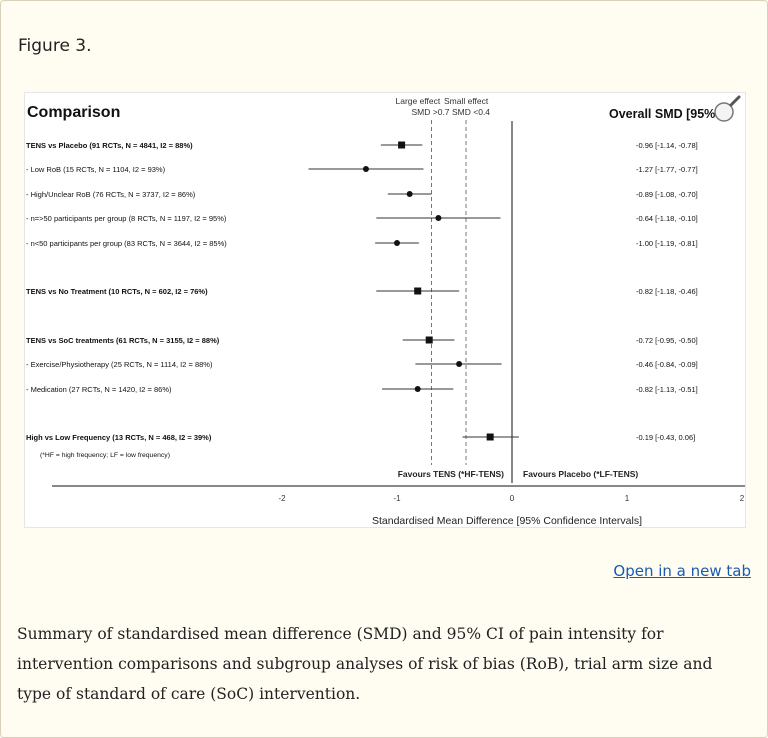  What do you see at coordinates (667, 389) in the screenshot?
I see `ci-text: -0.82 [-1.13, -0.51]` at bounding box center [667, 389].